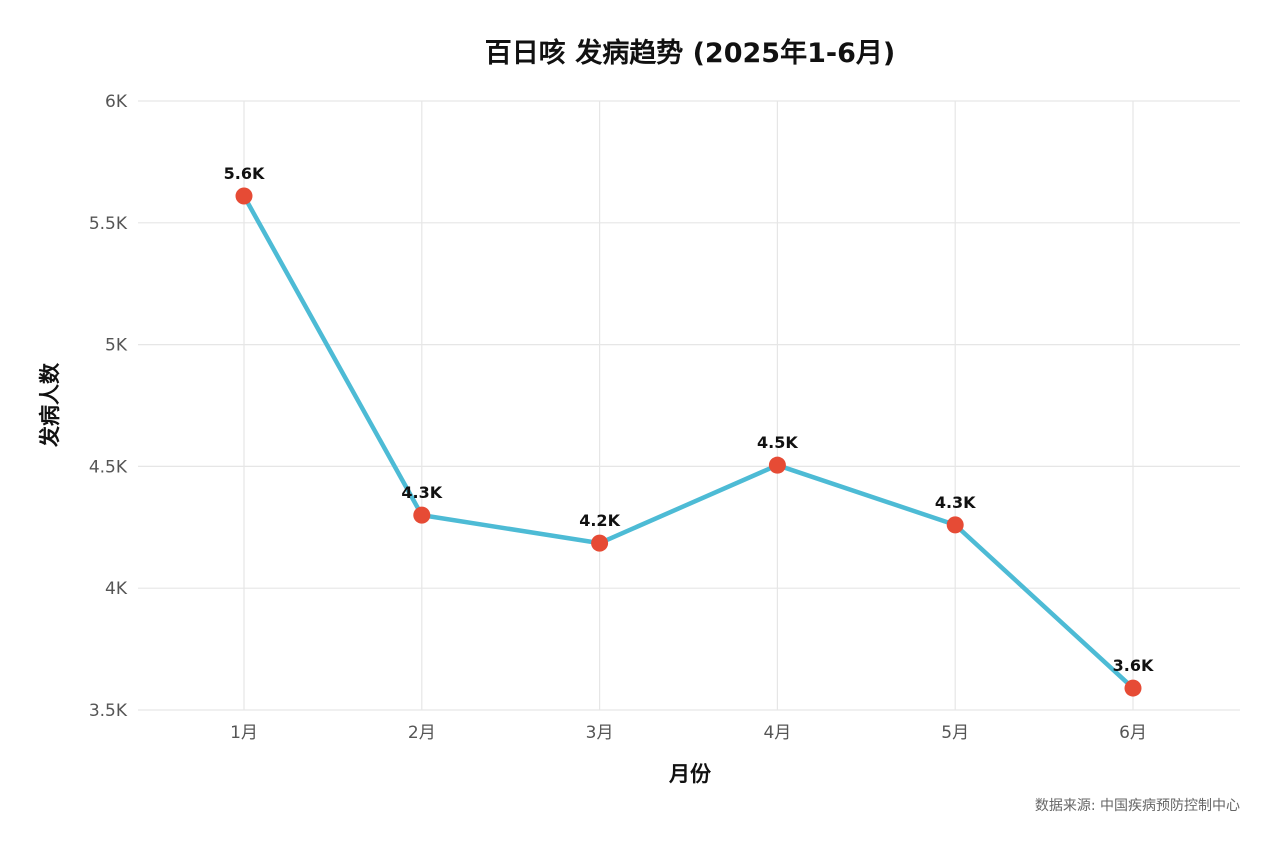  I want to click on x-axis-ticks: 1月 2月 3月 4月 5月 6月, so click(688, 733).